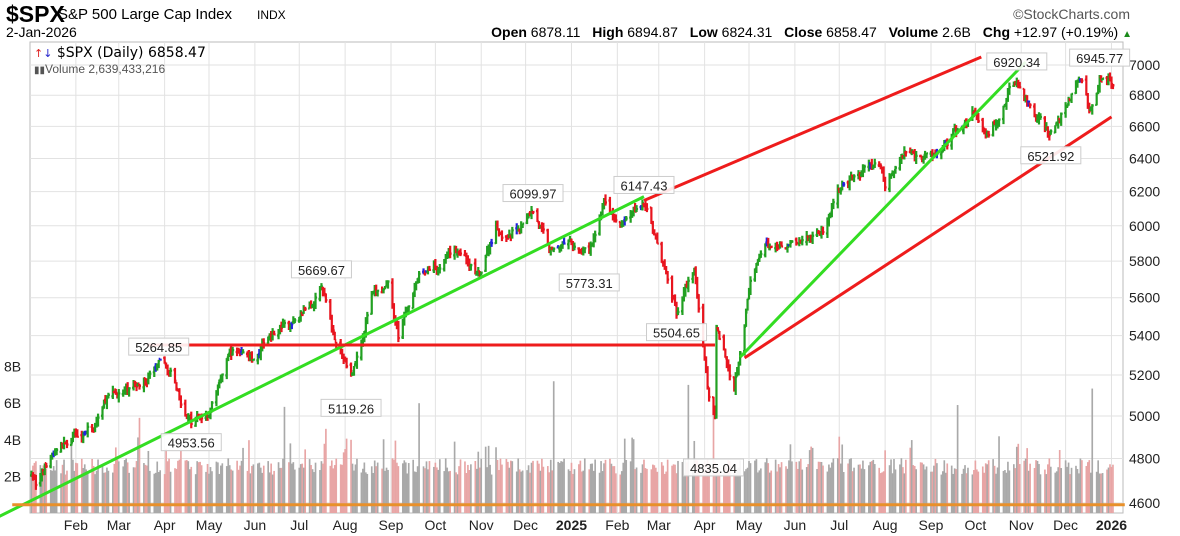  I want to click on y-tick-label: 5600, so click(1144, 298).